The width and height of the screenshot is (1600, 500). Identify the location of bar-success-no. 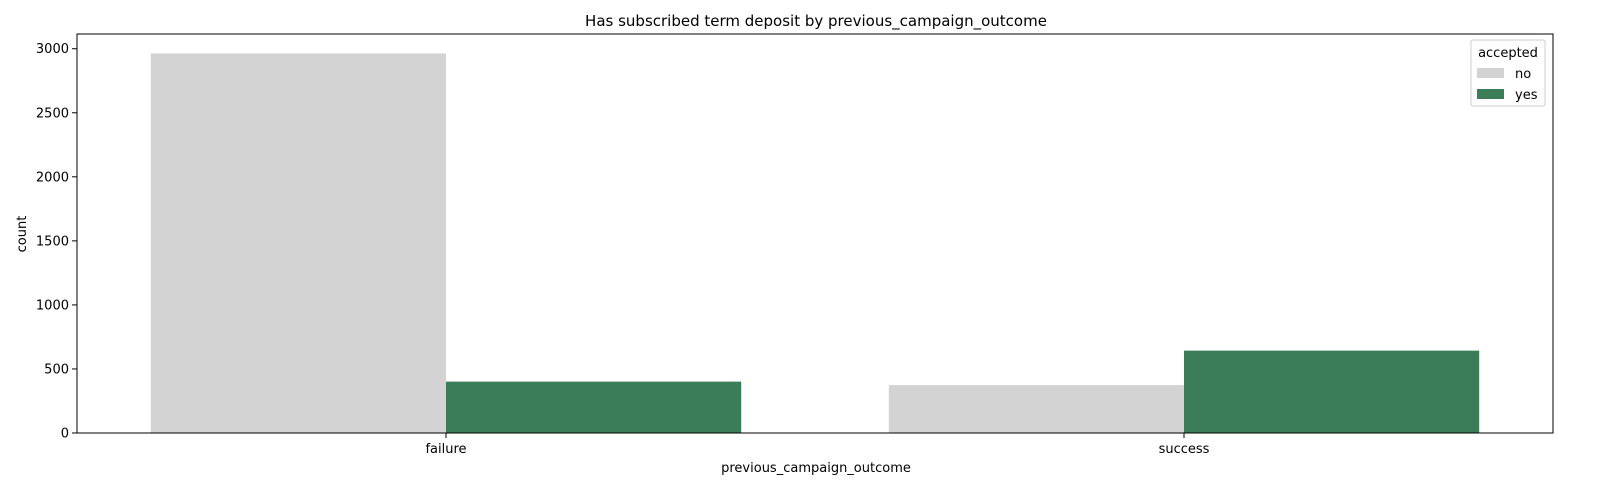
(1036, 409).